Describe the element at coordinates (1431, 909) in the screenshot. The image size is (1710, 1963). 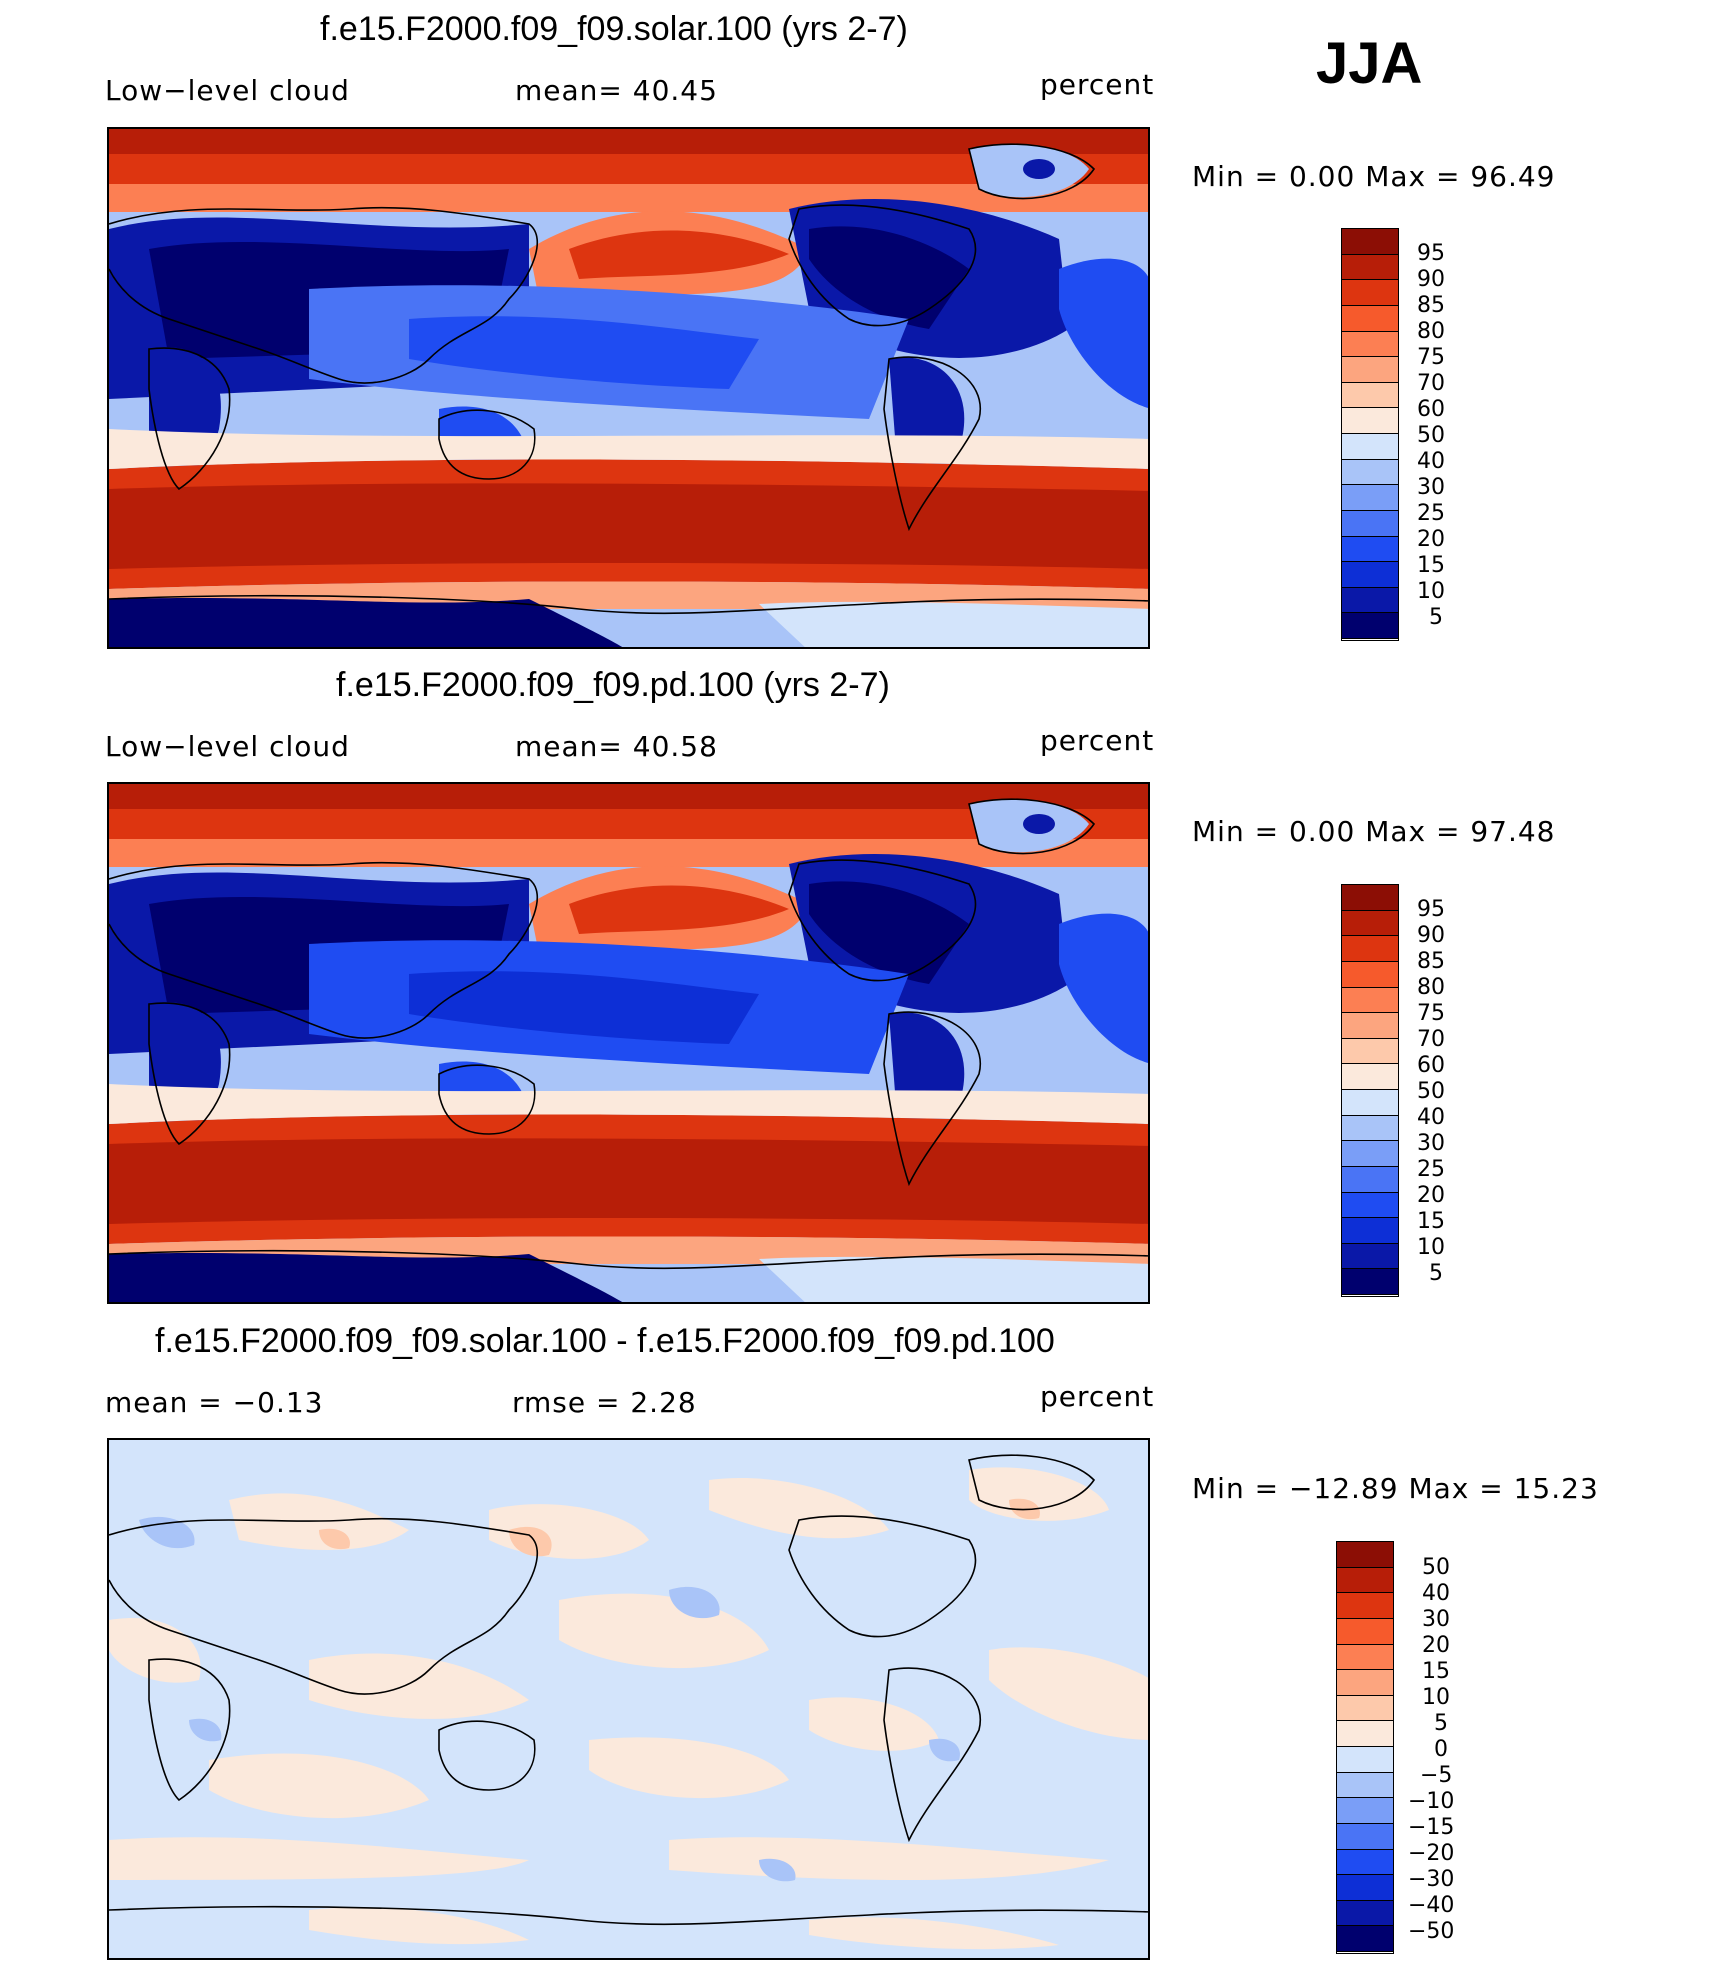
I see `panel2-cbar-tick: 95` at that location.